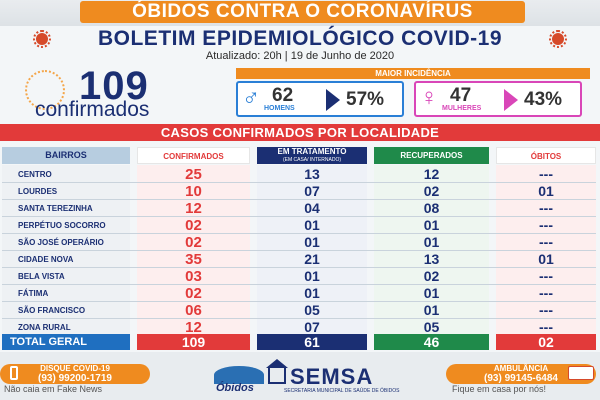 Image resolution: width=600 pixels, height=400 pixels. I want to click on row-confirmados: 10, so click(193, 191).